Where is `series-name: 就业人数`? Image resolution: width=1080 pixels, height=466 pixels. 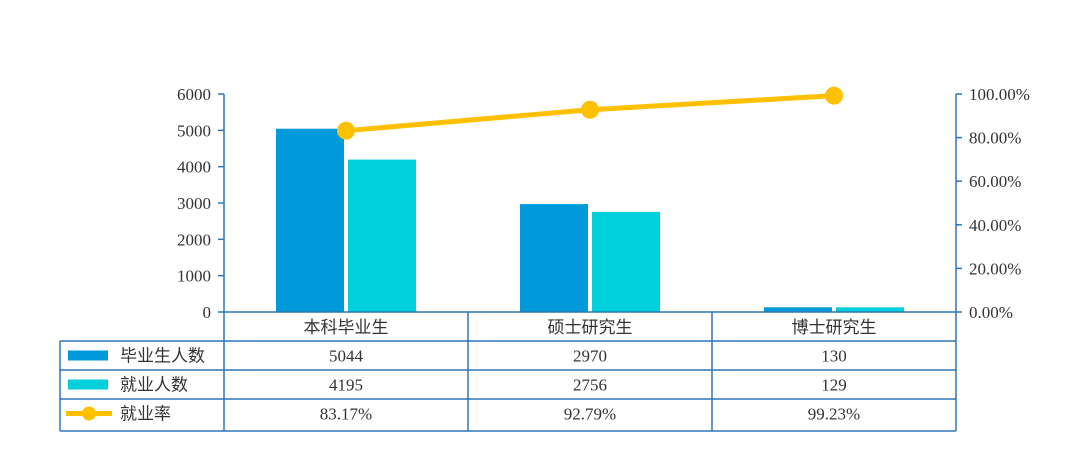
series-name: 就业人数 is located at coordinates (154, 385).